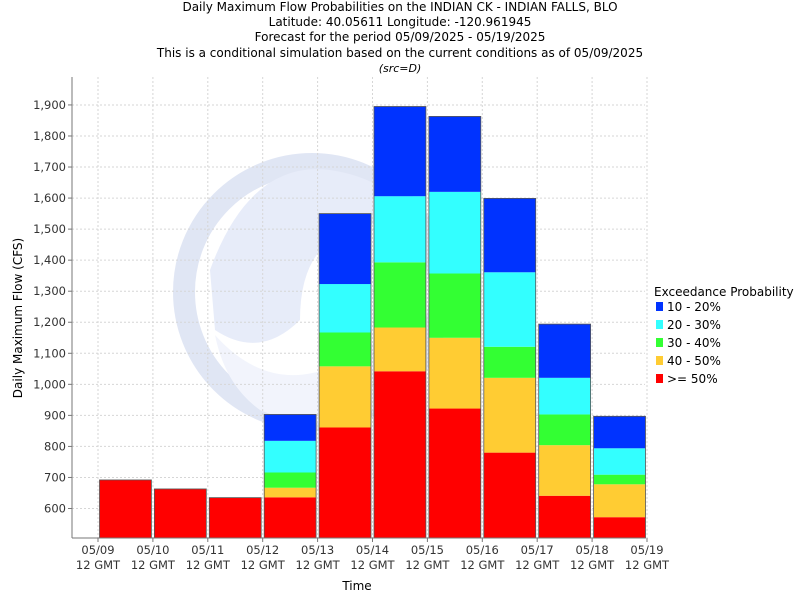 The width and height of the screenshot is (800, 600). I want to click on x-tick-date-4: 05/13, so click(317, 550).